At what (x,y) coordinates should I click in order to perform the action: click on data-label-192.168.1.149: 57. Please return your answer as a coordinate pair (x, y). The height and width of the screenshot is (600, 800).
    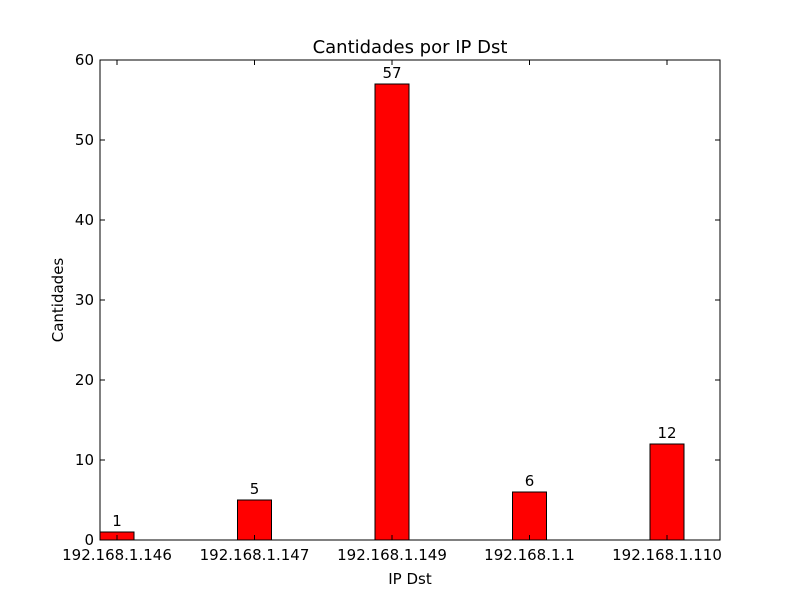
    Looking at the image, I should click on (391, 73).